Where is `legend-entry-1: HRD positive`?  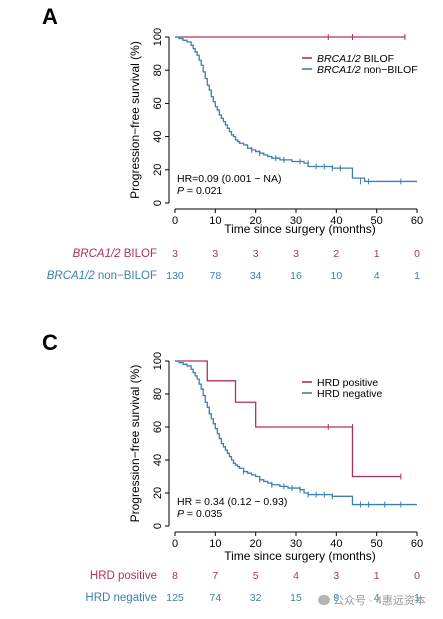 legend-entry-1: HRD positive is located at coordinates (347, 383).